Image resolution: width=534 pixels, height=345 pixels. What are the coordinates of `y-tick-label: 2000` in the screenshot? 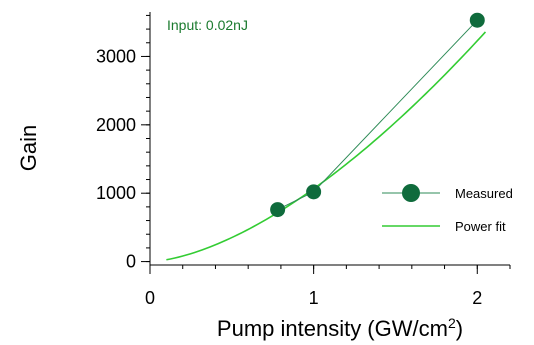 It's located at (116, 125).